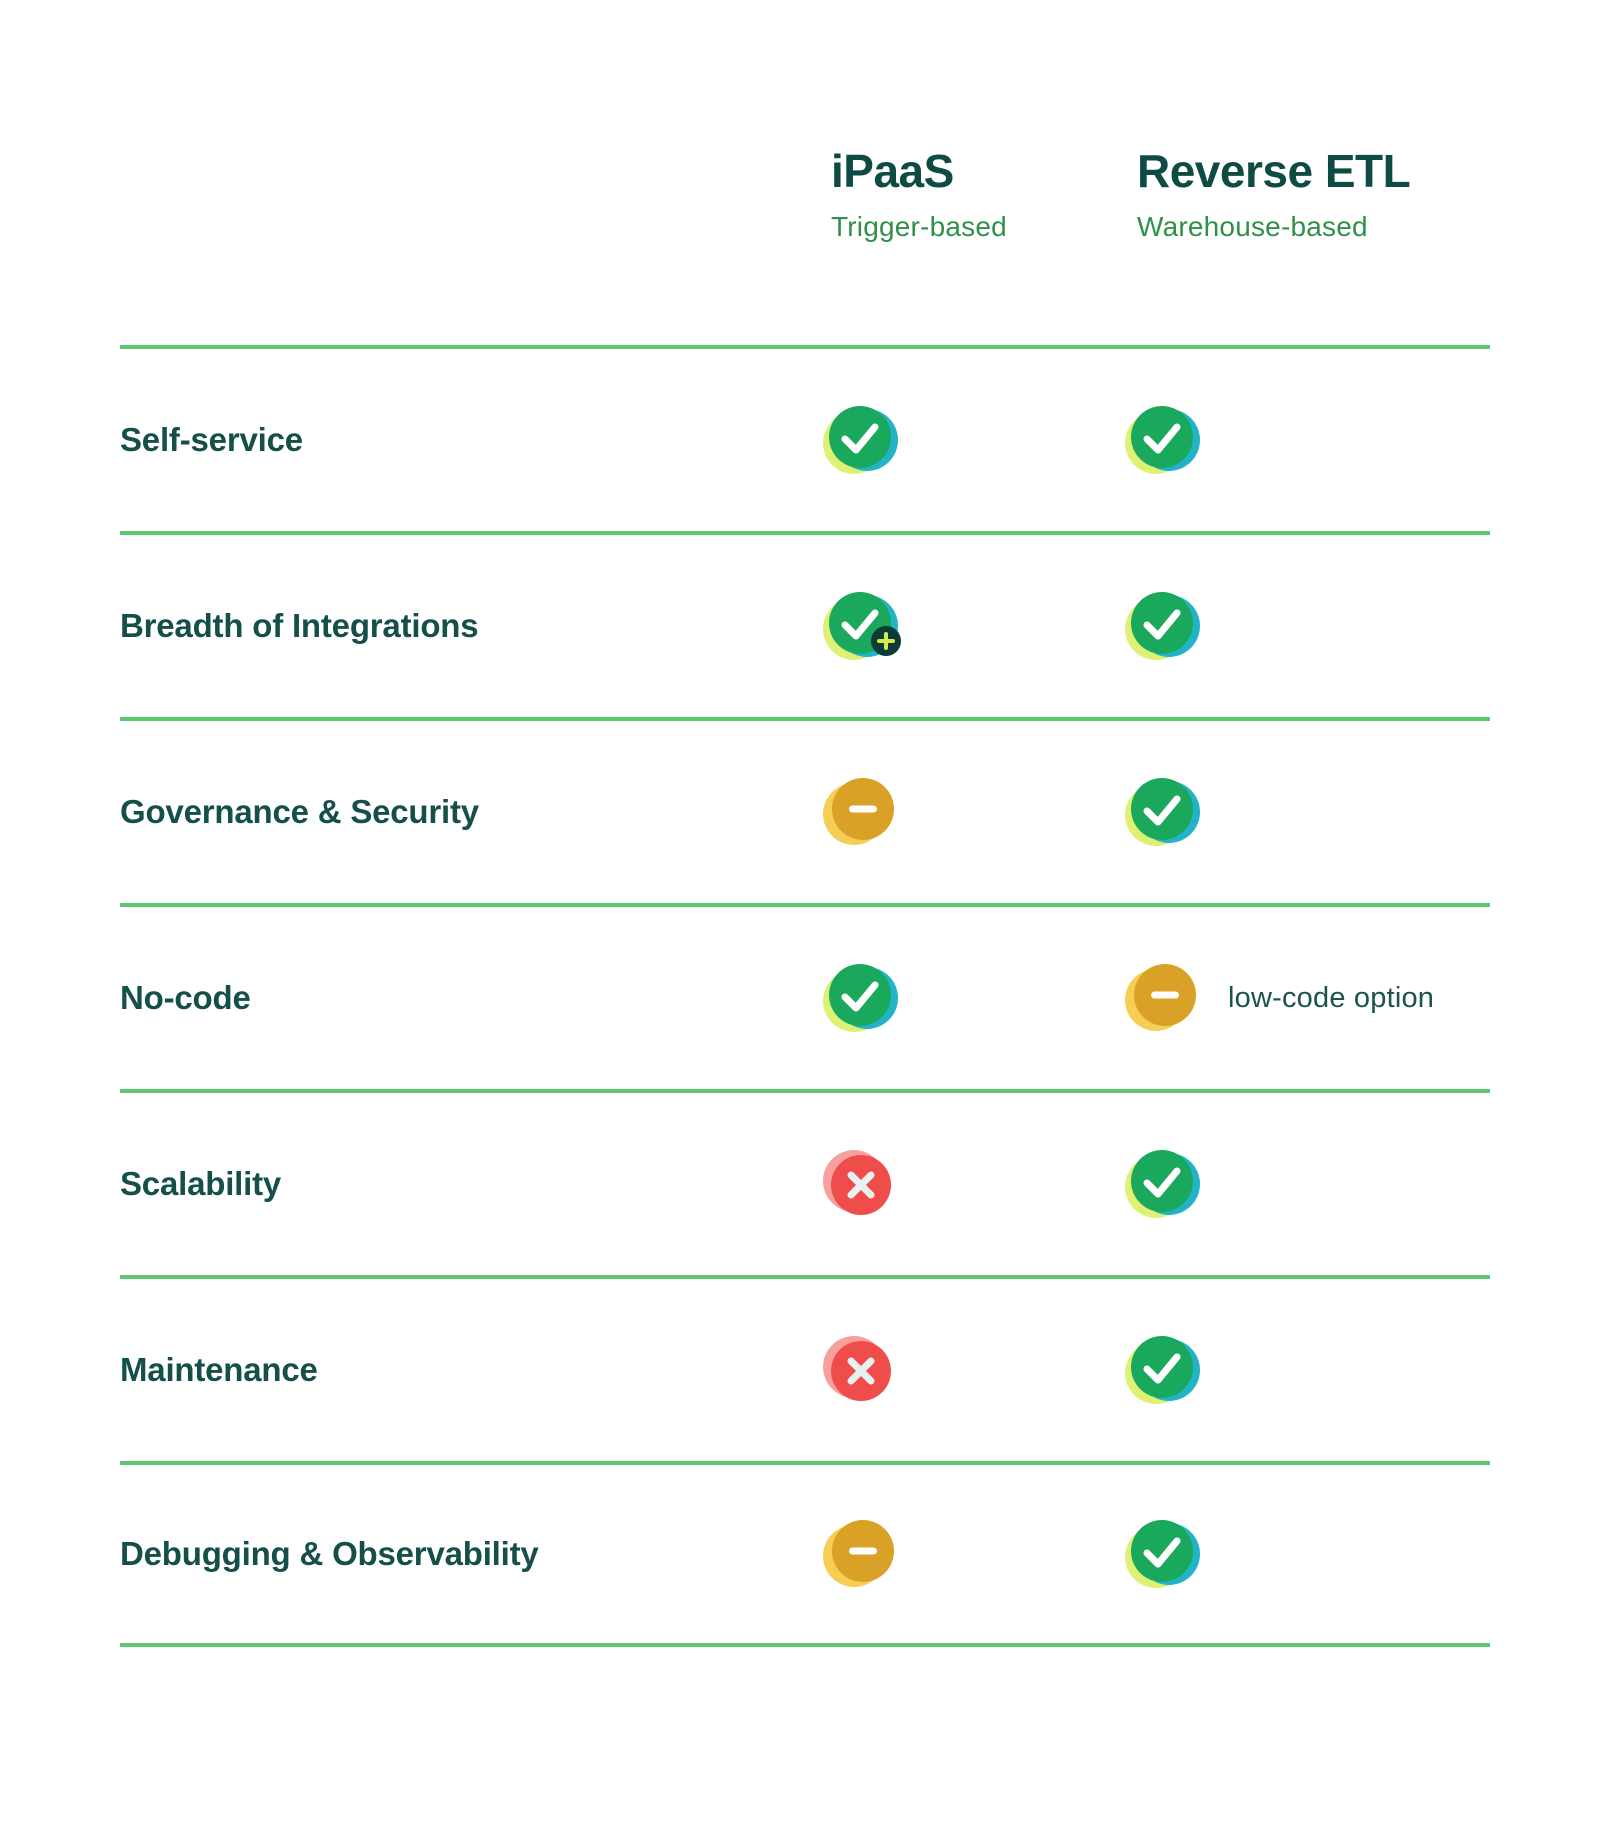 The image size is (1608, 1840). I want to click on column-header-ipaas: iPaaS Trigger-based, so click(919, 194).